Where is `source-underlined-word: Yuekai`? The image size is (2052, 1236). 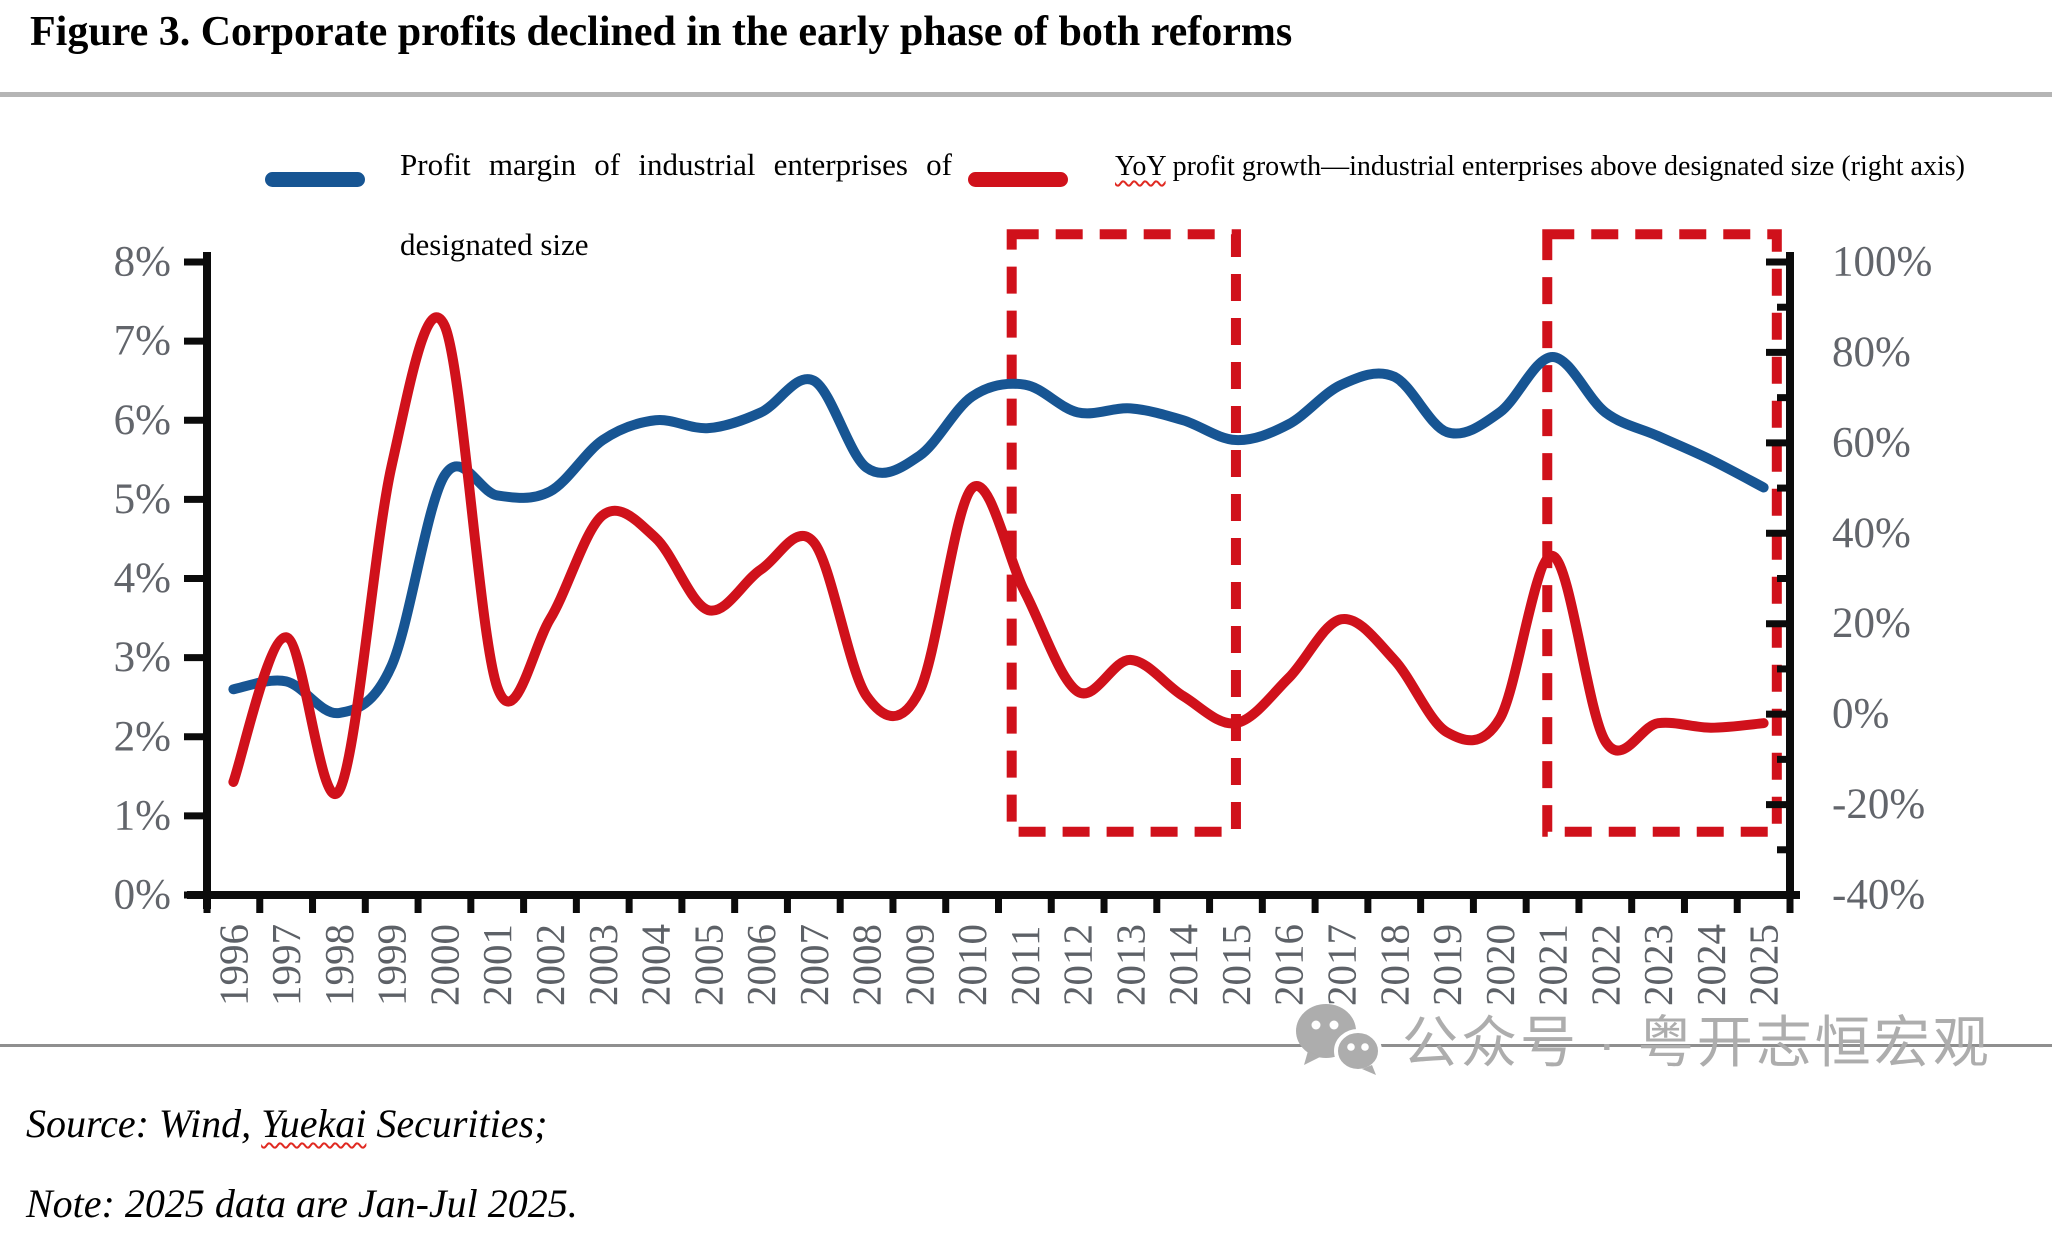 source-underlined-word: Yuekai is located at coordinates (314, 1123).